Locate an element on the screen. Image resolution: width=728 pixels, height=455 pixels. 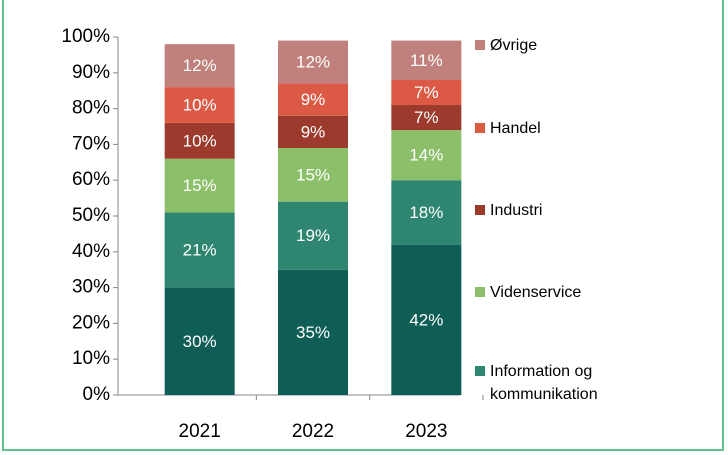
value-label: 21% is located at coordinates (200, 249).